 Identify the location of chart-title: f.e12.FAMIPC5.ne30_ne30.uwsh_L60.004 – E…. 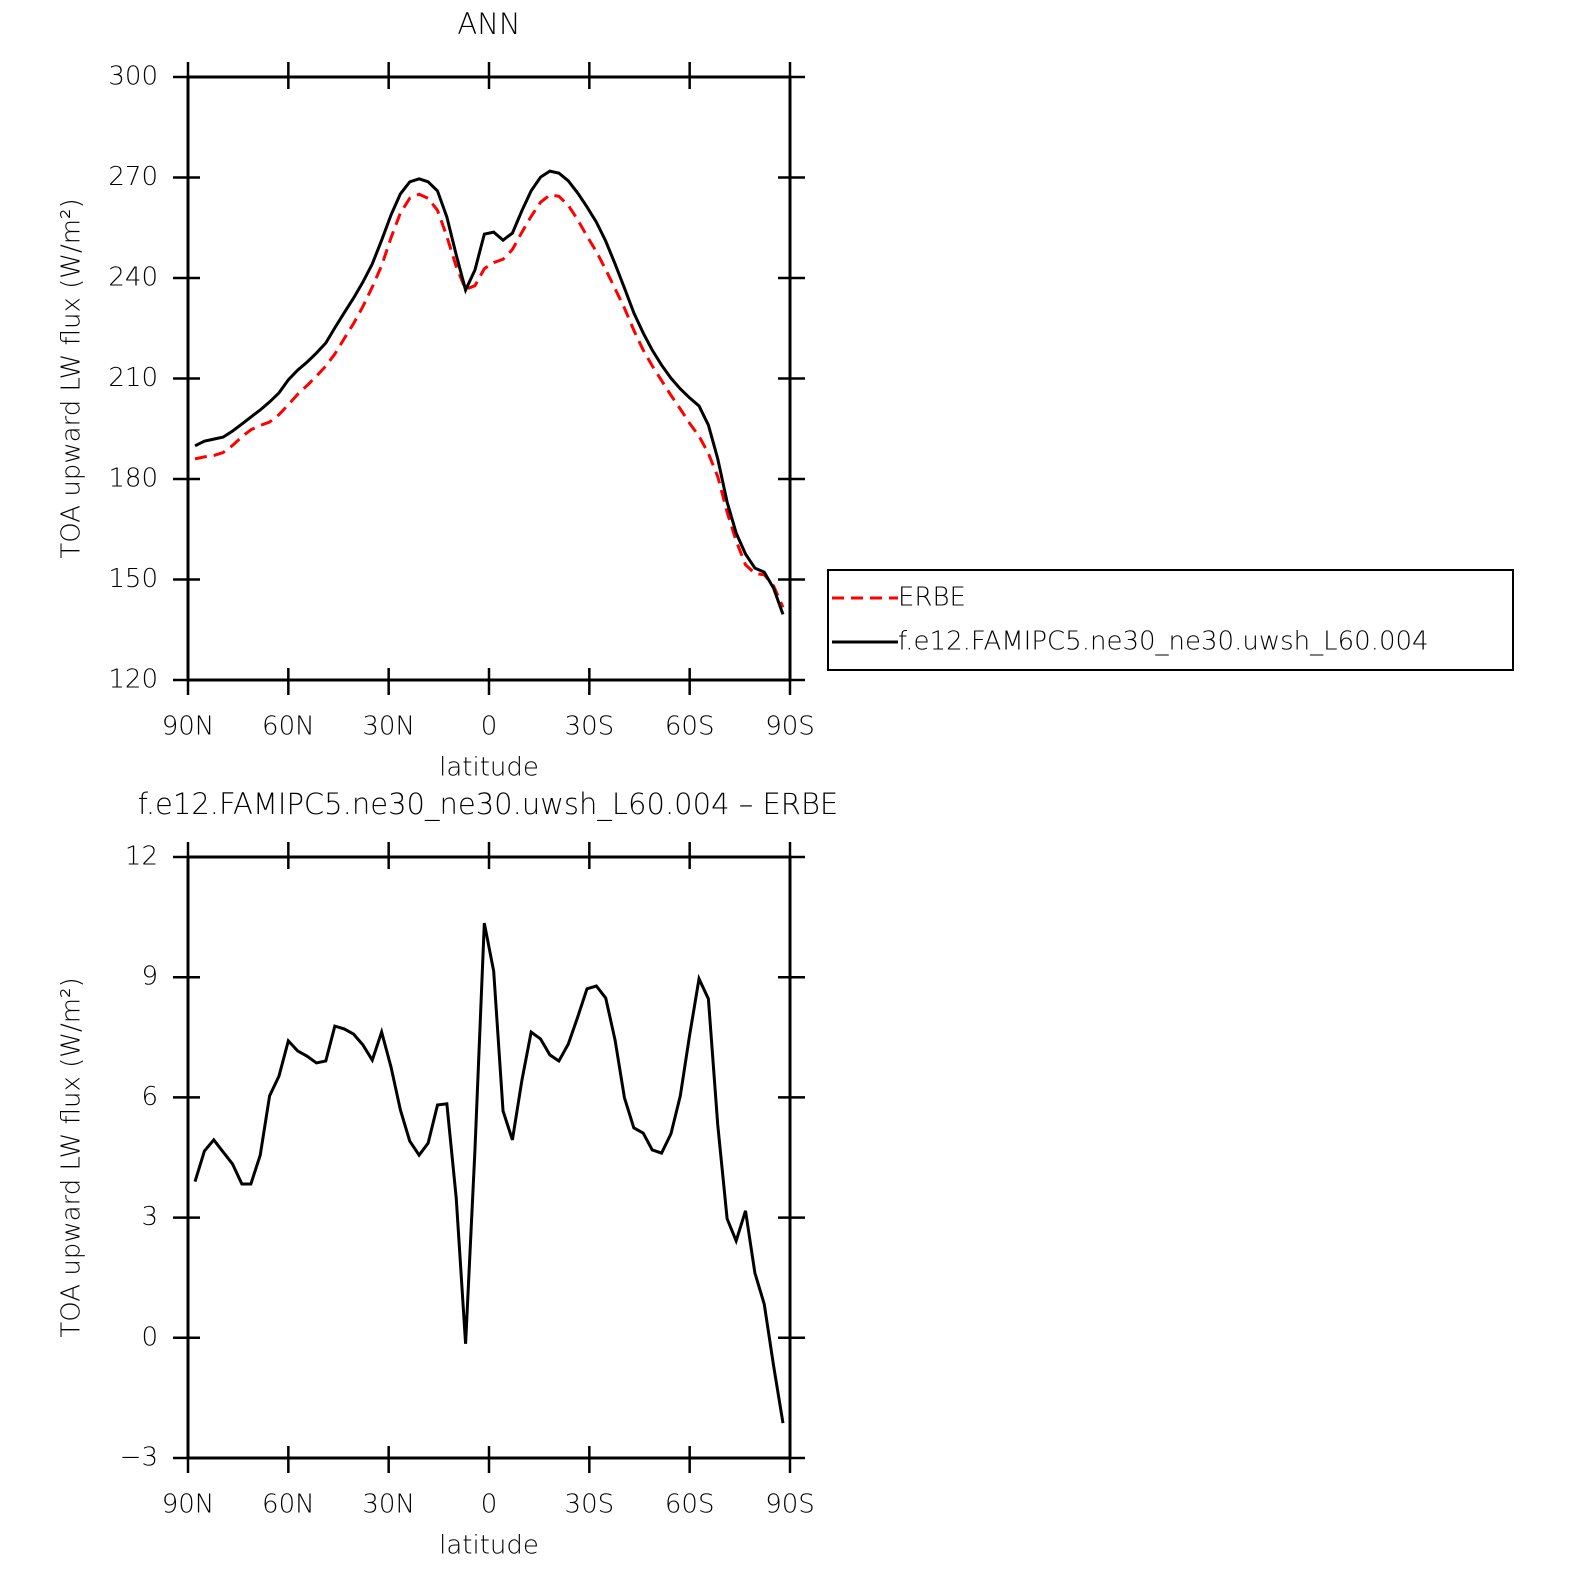
(488, 804).